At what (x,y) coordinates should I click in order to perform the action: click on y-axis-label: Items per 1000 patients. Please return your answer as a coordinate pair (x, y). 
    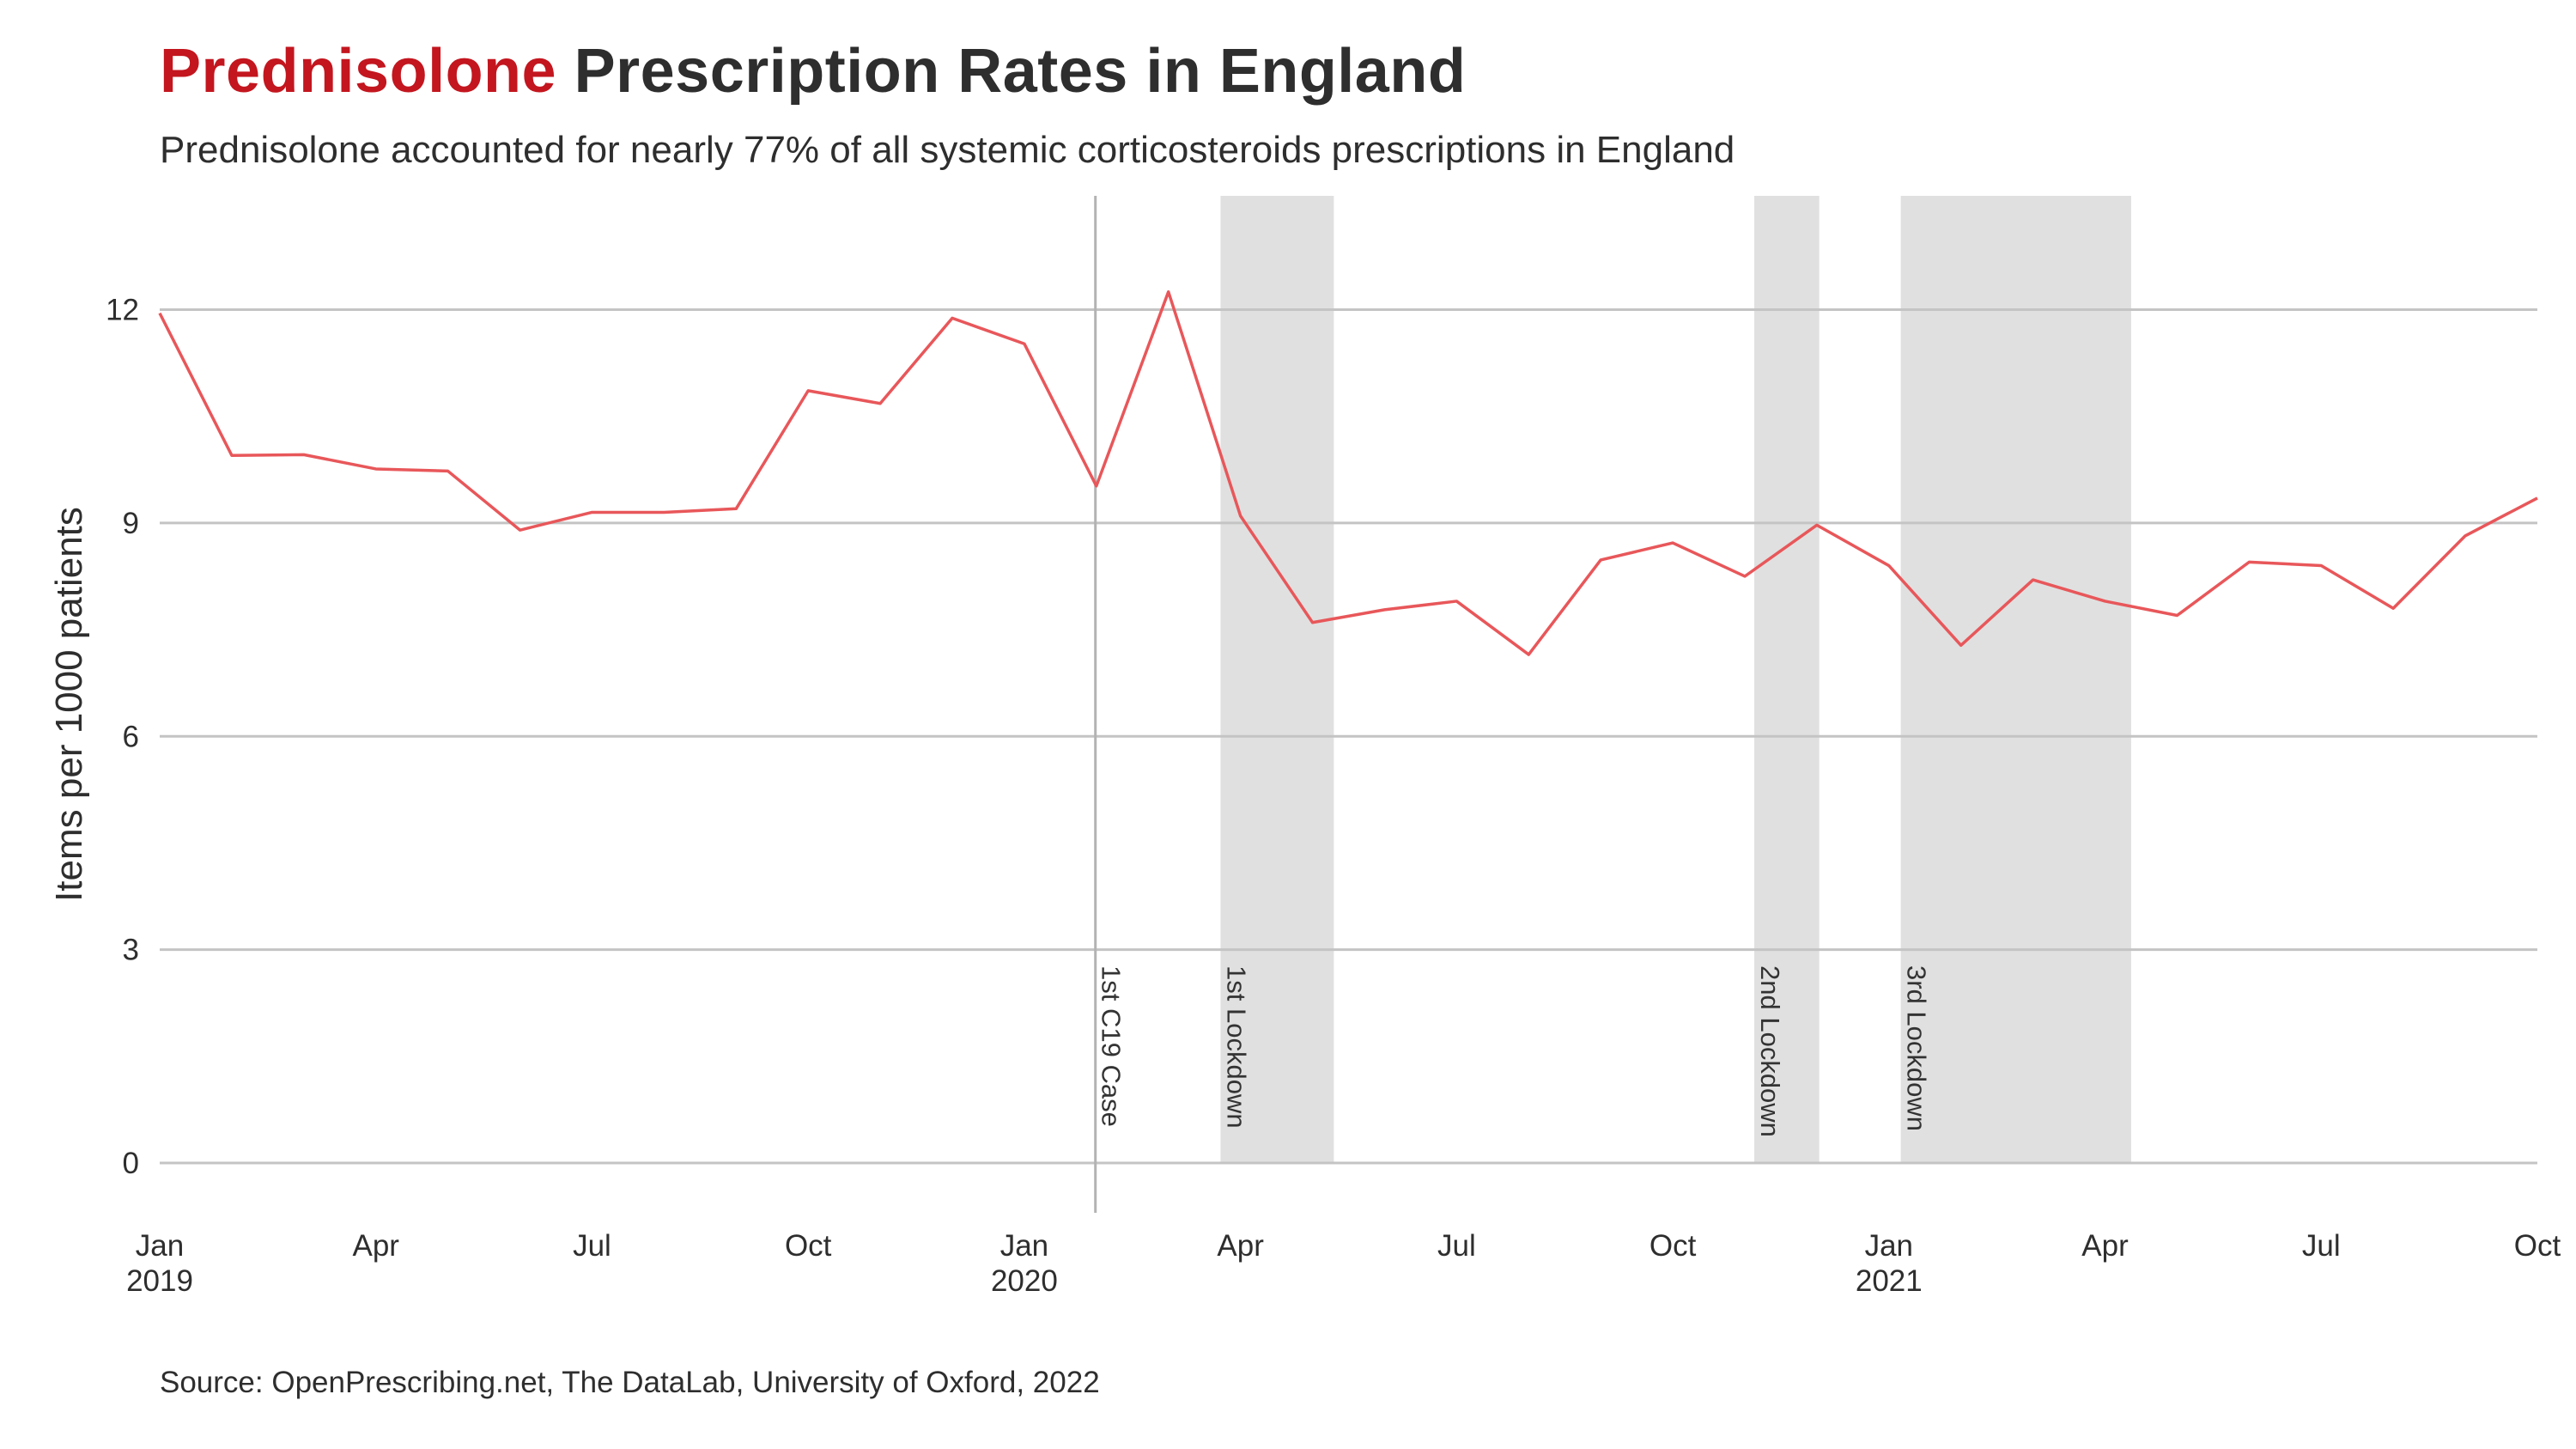
    Looking at the image, I should click on (69, 704).